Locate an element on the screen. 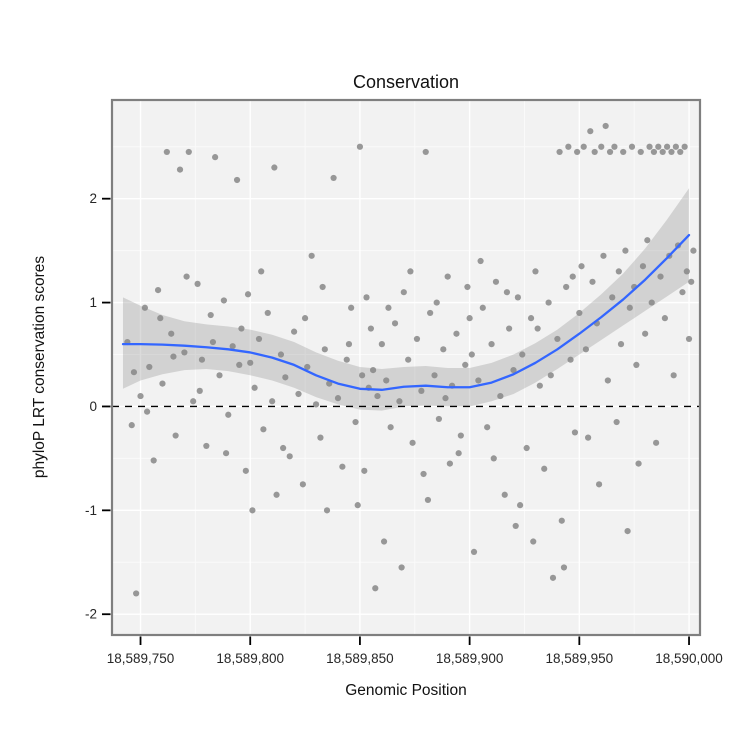  x-tick-label: 18,589,800 is located at coordinates (250, 658).